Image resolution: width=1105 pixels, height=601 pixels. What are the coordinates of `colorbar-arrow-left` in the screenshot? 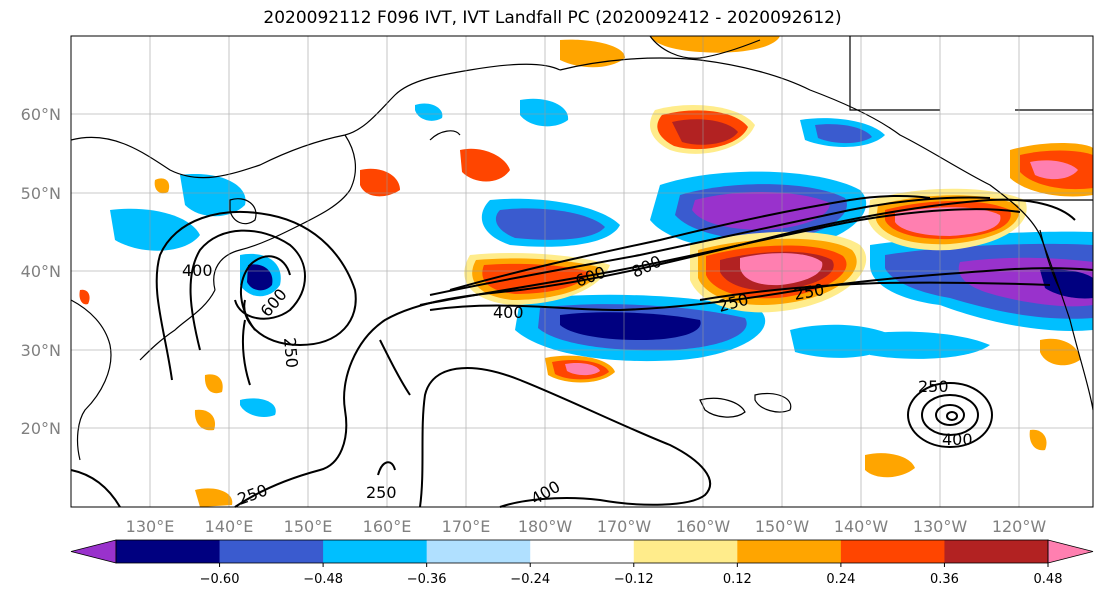 It's located at (93, 551).